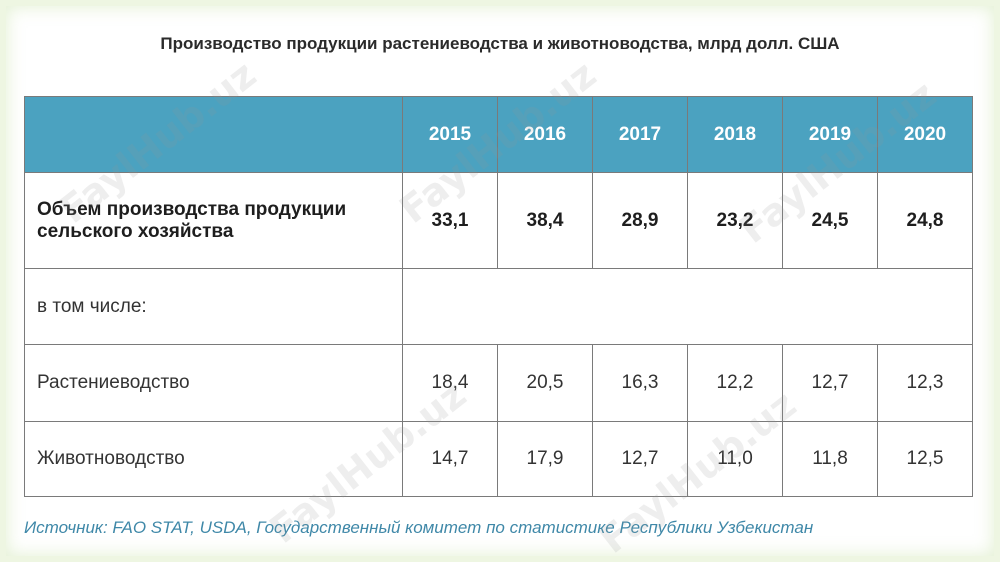 This screenshot has height=562, width=1000. Describe the element at coordinates (925, 459) in the screenshot. I see `table-cell: 12,5` at that location.